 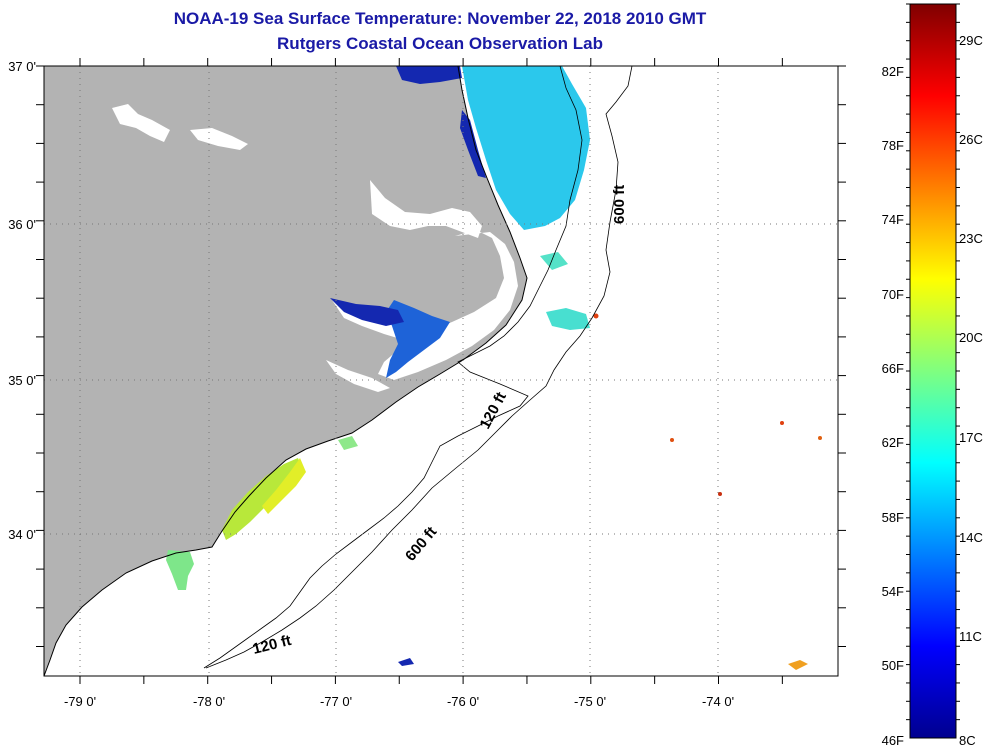 What do you see at coordinates (971, 390) in the screenshot?
I see `colorbar-celsius-labels: 29C 26C 23C 20C 17C 14C 11C 8C` at bounding box center [971, 390].